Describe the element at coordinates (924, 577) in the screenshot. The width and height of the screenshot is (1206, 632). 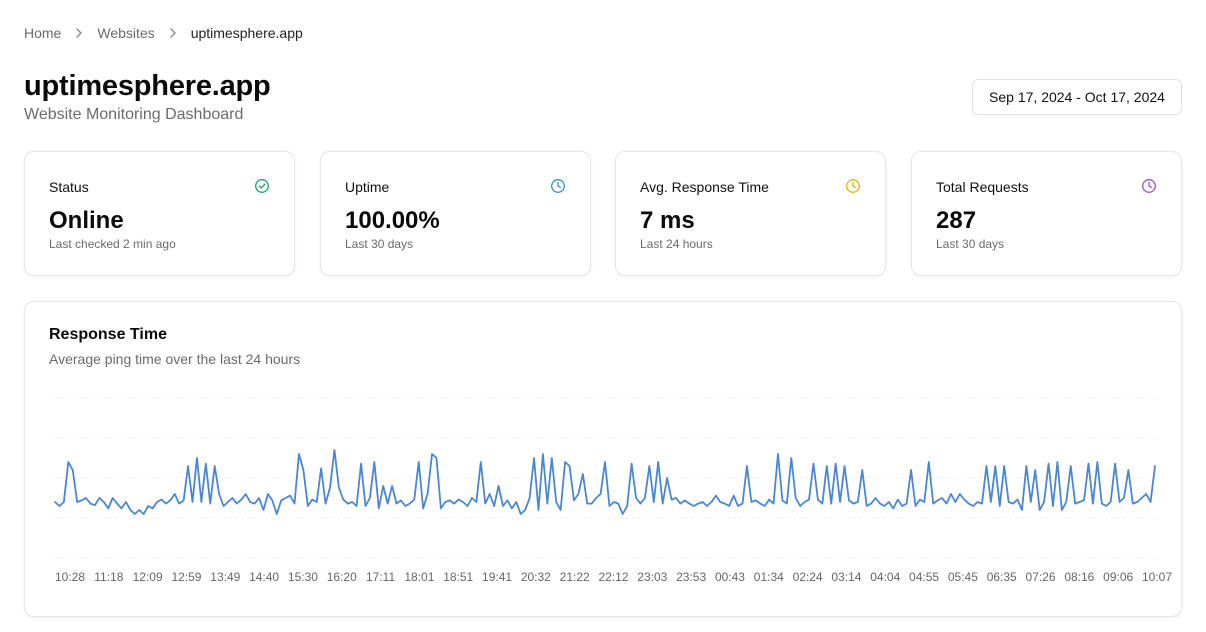
I see `x-tick-label: 04:55` at that location.